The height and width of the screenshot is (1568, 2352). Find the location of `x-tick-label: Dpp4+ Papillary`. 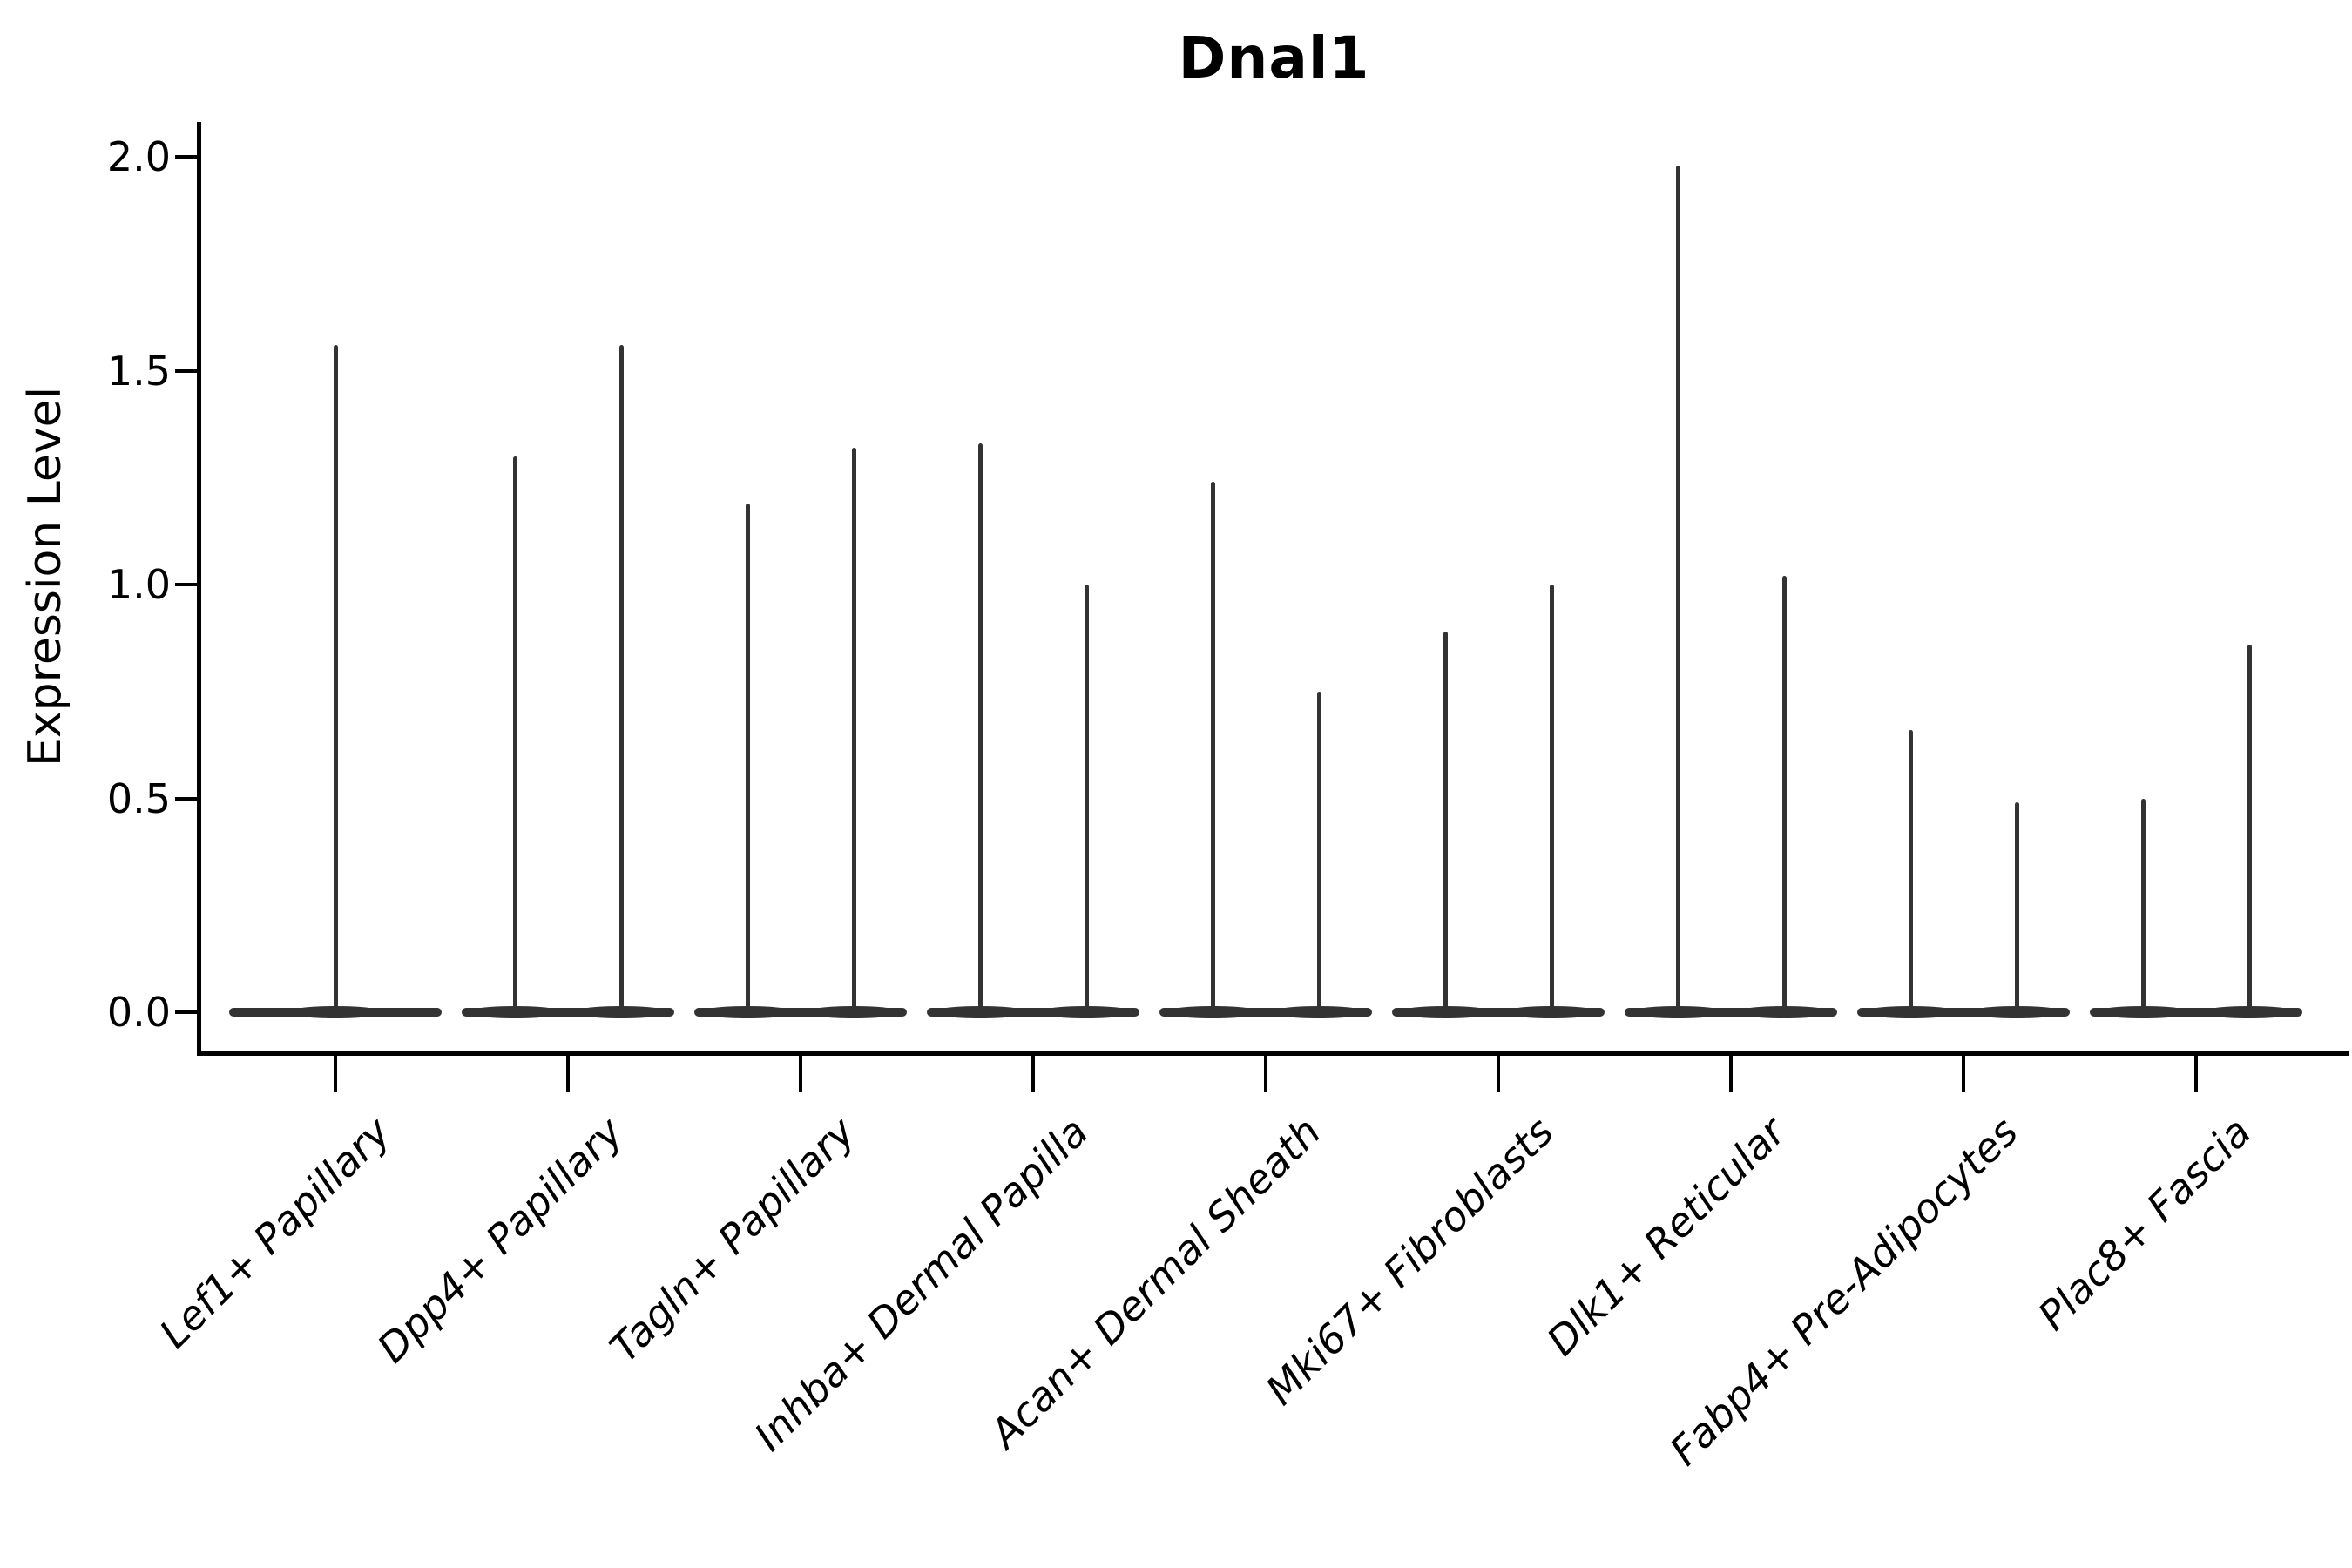

x-tick-label: Dpp4+ Papillary is located at coordinates (500, 1240).